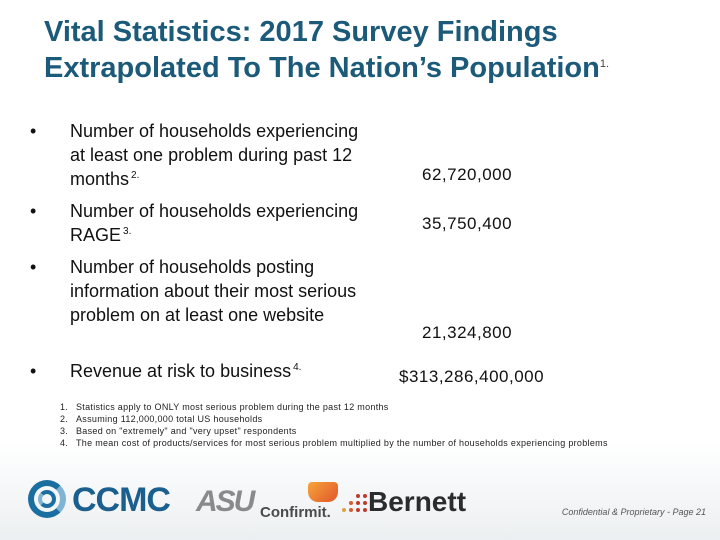 Image resolution: width=720 pixels, height=540 pixels. What do you see at coordinates (604, 64) in the screenshot?
I see `title-footnote-marker: 1.` at bounding box center [604, 64].